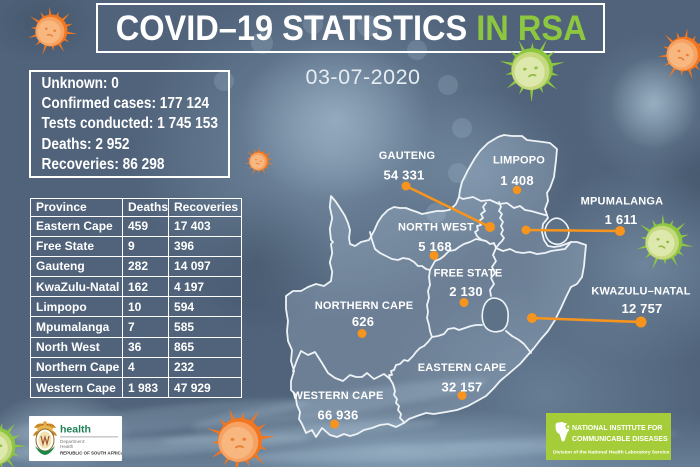 This screenshot has height=467, width=700. Describe the element at coordinates (462, 387) in the screenshot. I see `svg-text: 32 157` at that location.